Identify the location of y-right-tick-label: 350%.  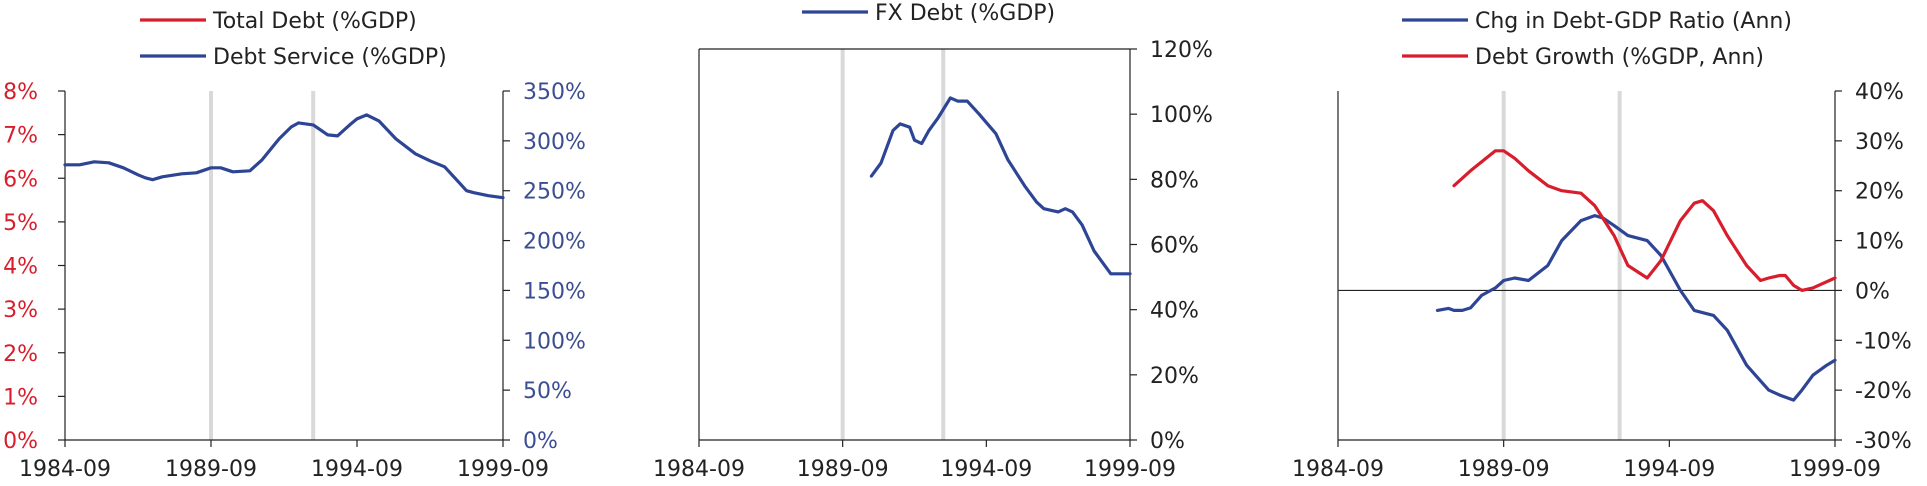
(554, 92).